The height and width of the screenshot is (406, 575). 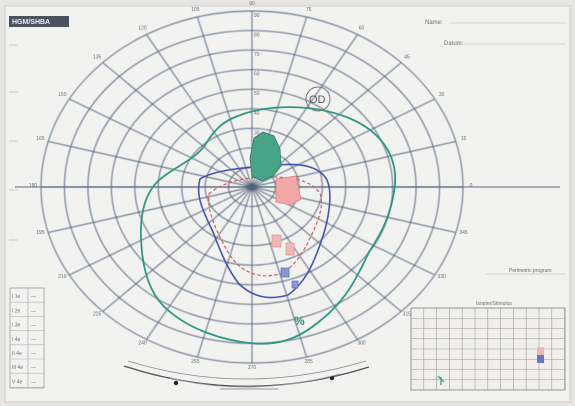 What do you see at coordinates (504, 44) in the screenshot?
I see `date-field: Datum:` at bounding box center [504, 44].